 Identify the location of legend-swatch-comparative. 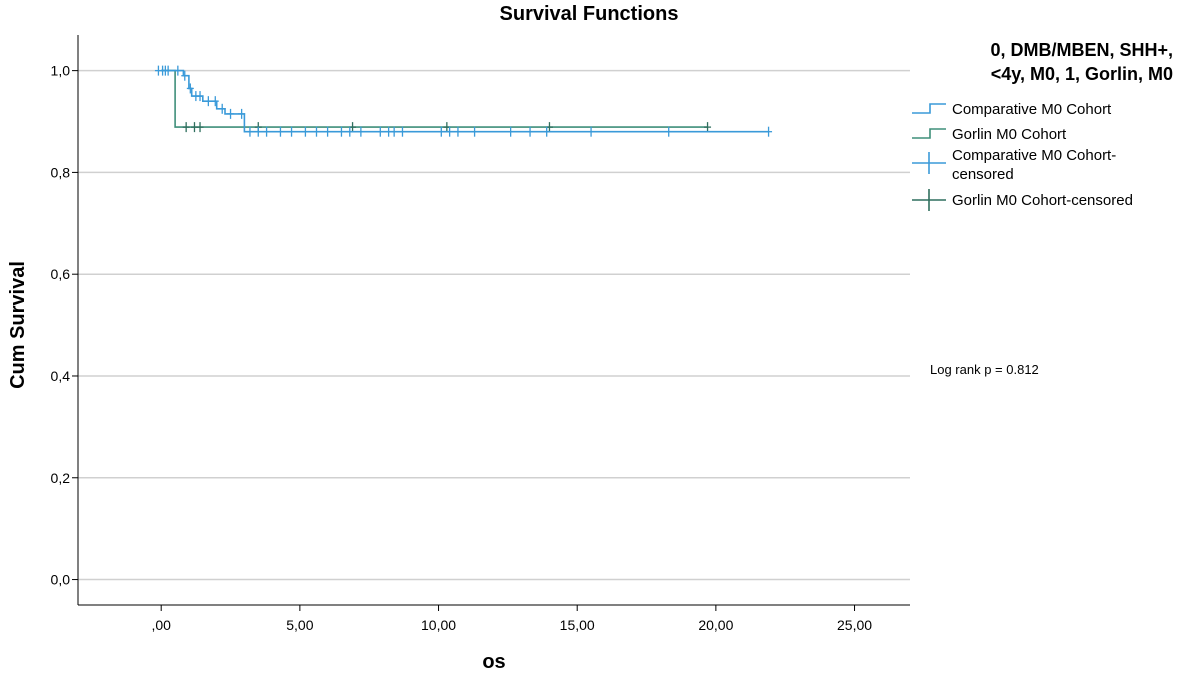
(929, 108).